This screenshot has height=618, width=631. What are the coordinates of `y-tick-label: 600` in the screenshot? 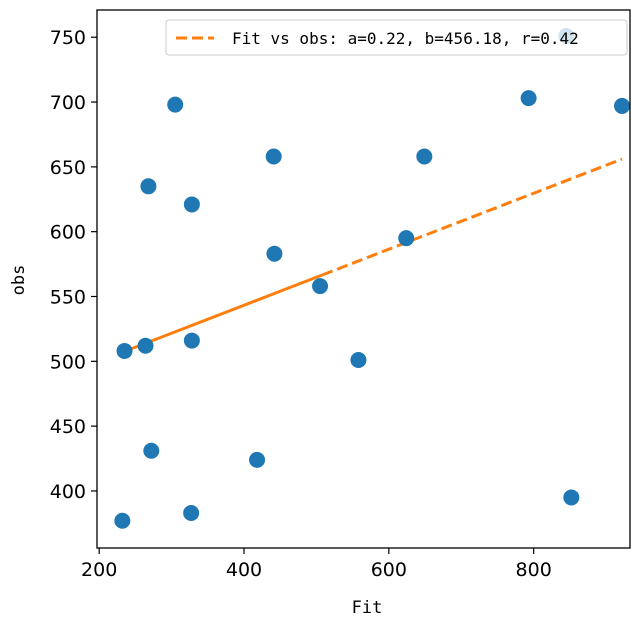 It's located at (68, 233).